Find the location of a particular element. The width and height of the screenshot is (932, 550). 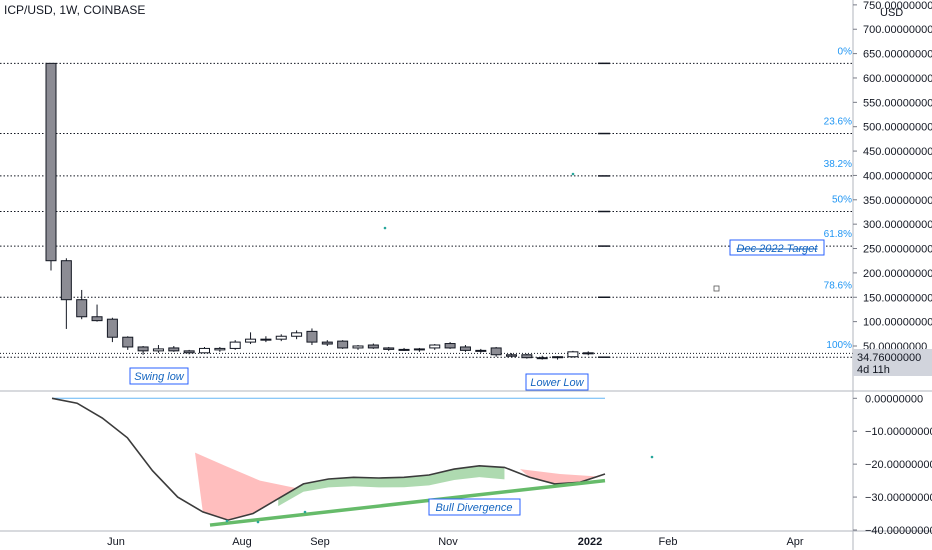

fib-level-label: 0% is located at coordinates (845, 51).